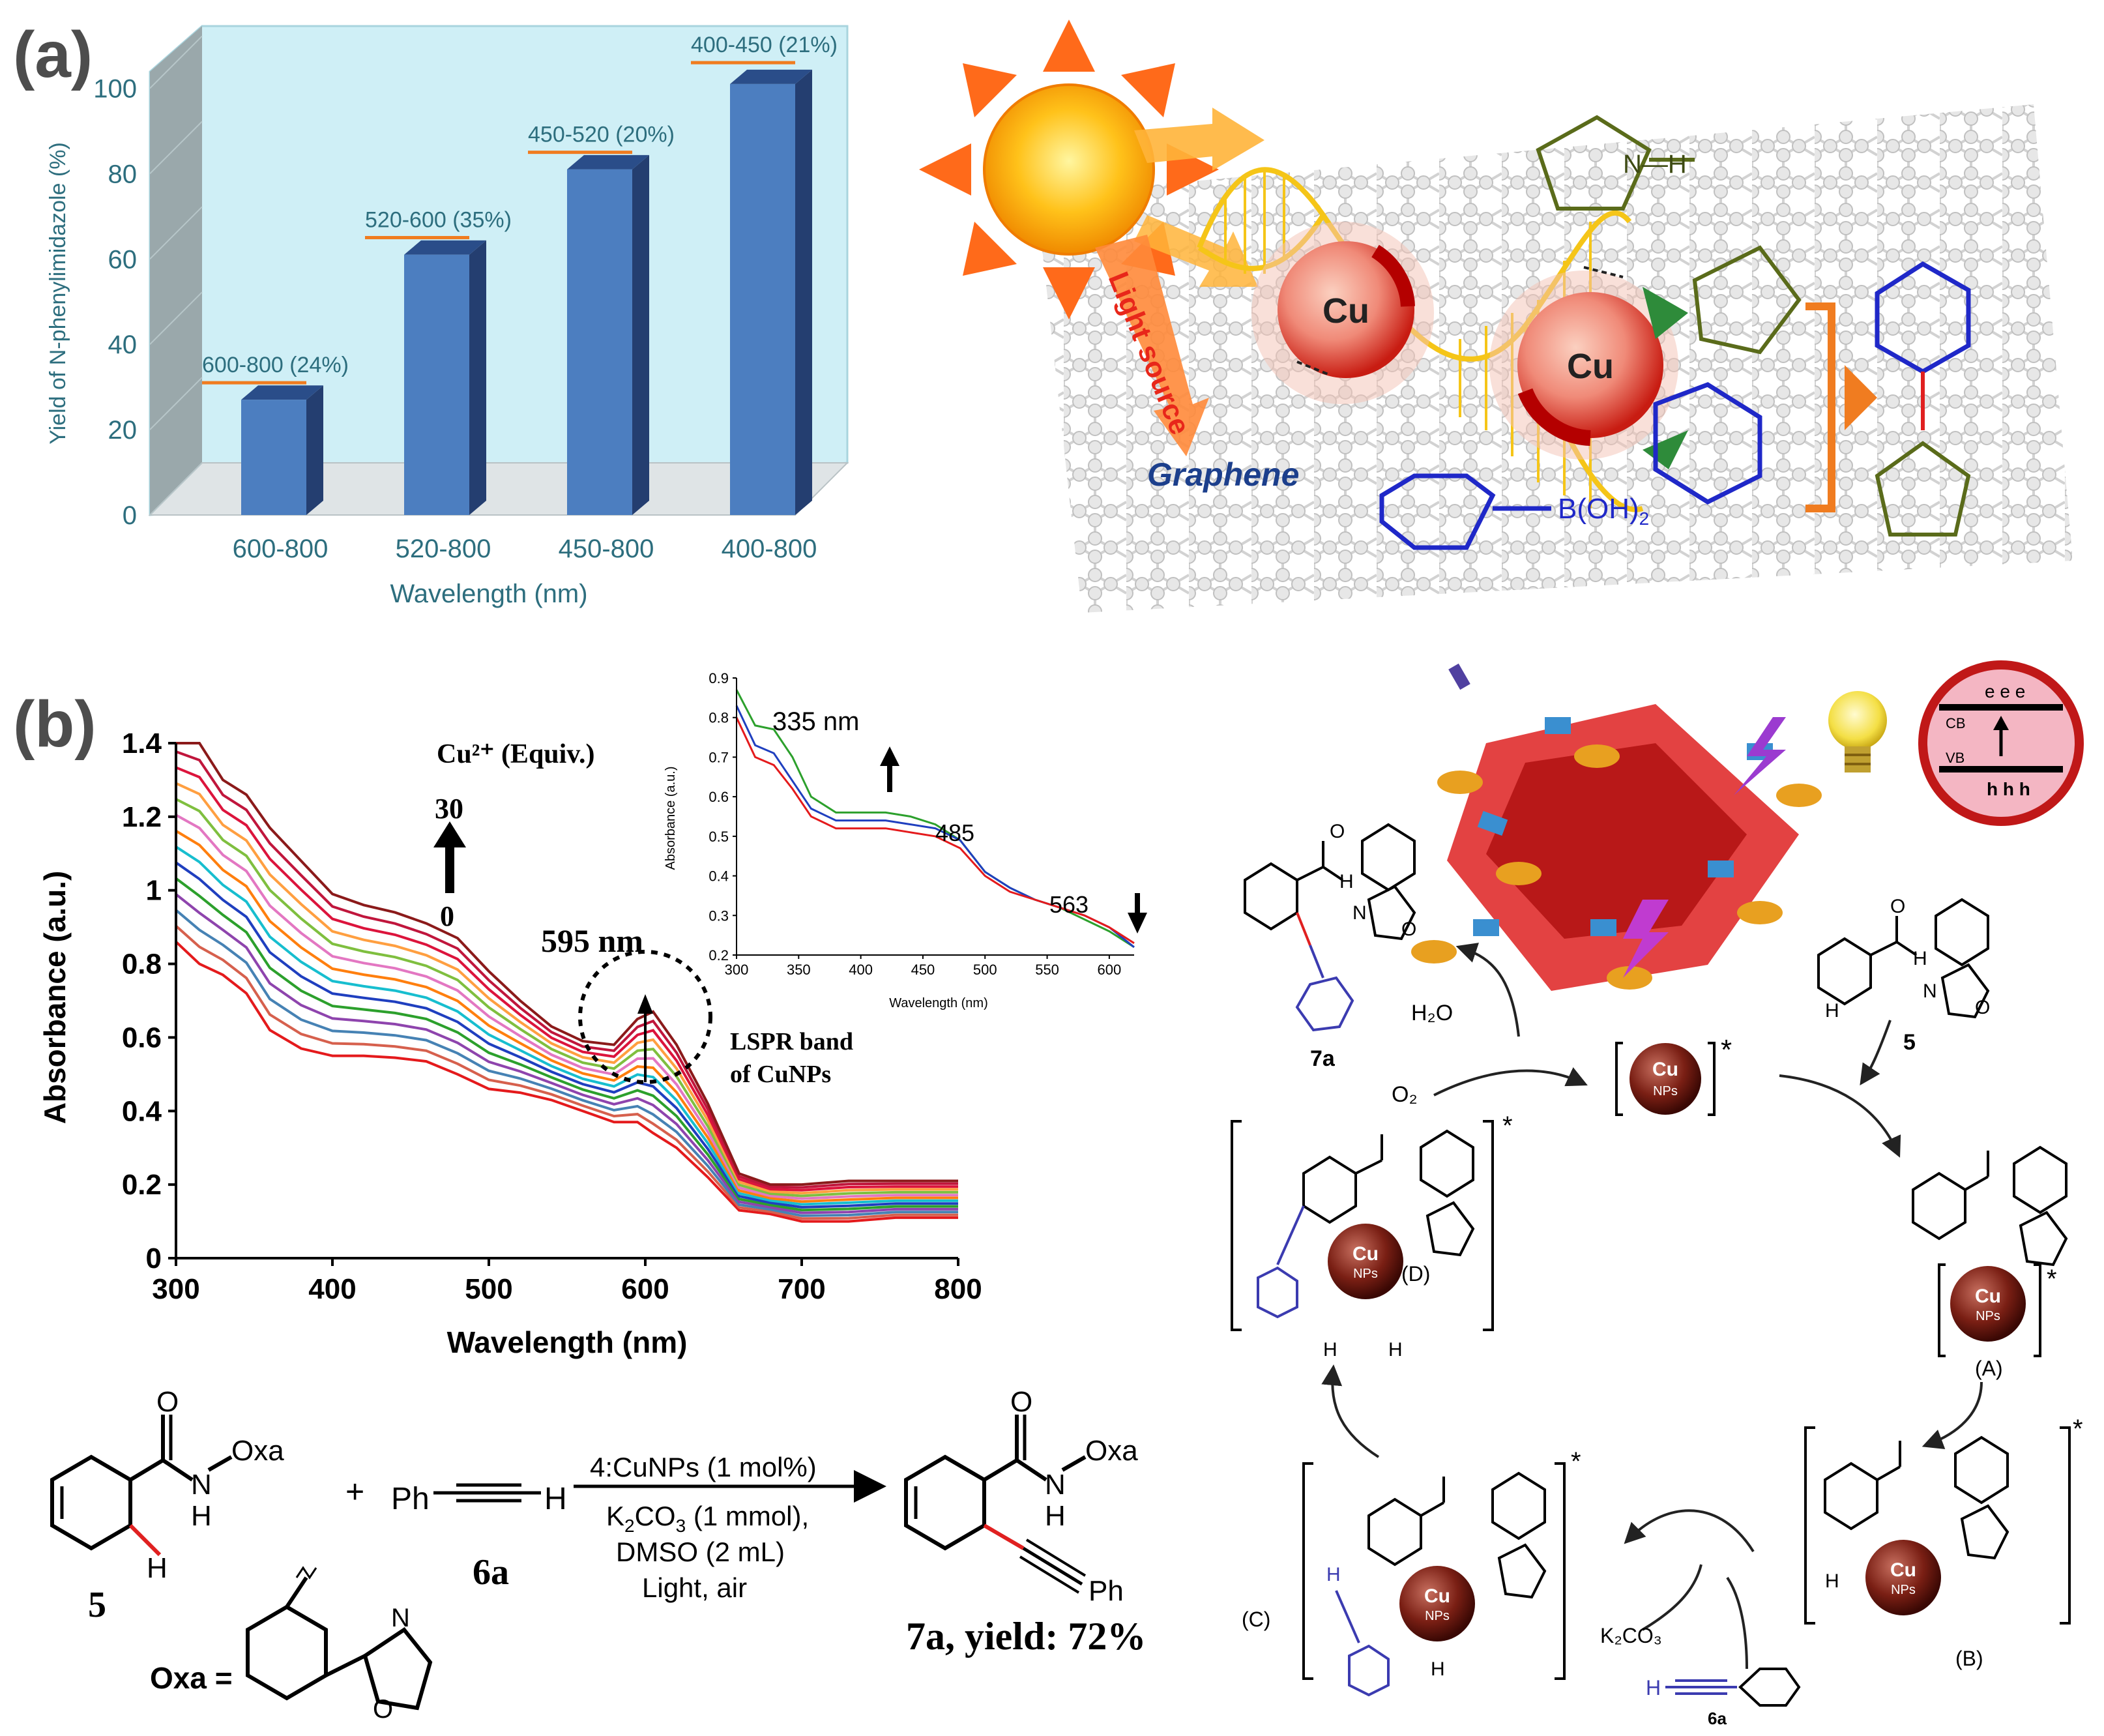 Image resolution: width=2104 pixels, height=1736 pixels. I want to click on inset-peak-335: 335 nm, so click(816, 721).